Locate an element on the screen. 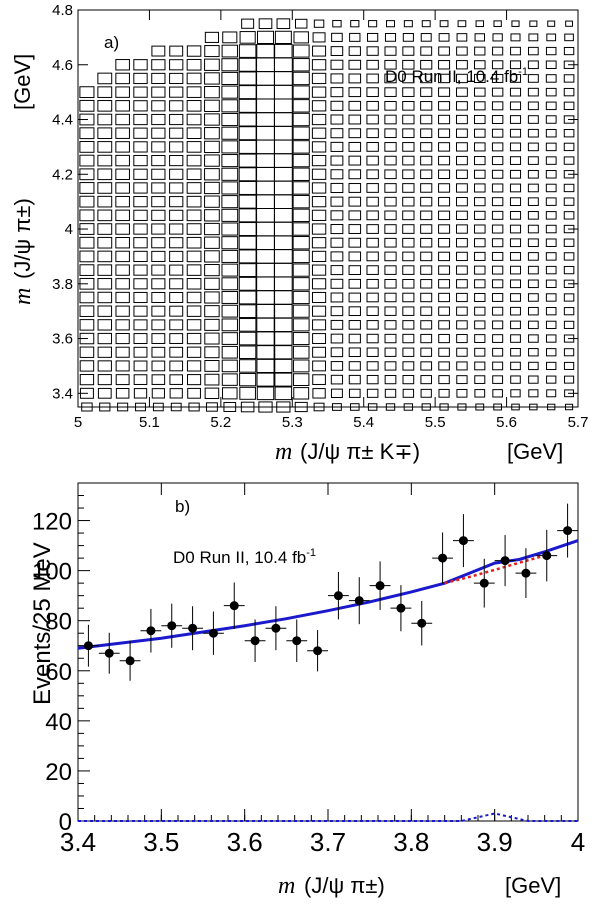 This screenshot has height=912, width=601. x-tick-label: 3.5 is located at coordinates (161, 842).